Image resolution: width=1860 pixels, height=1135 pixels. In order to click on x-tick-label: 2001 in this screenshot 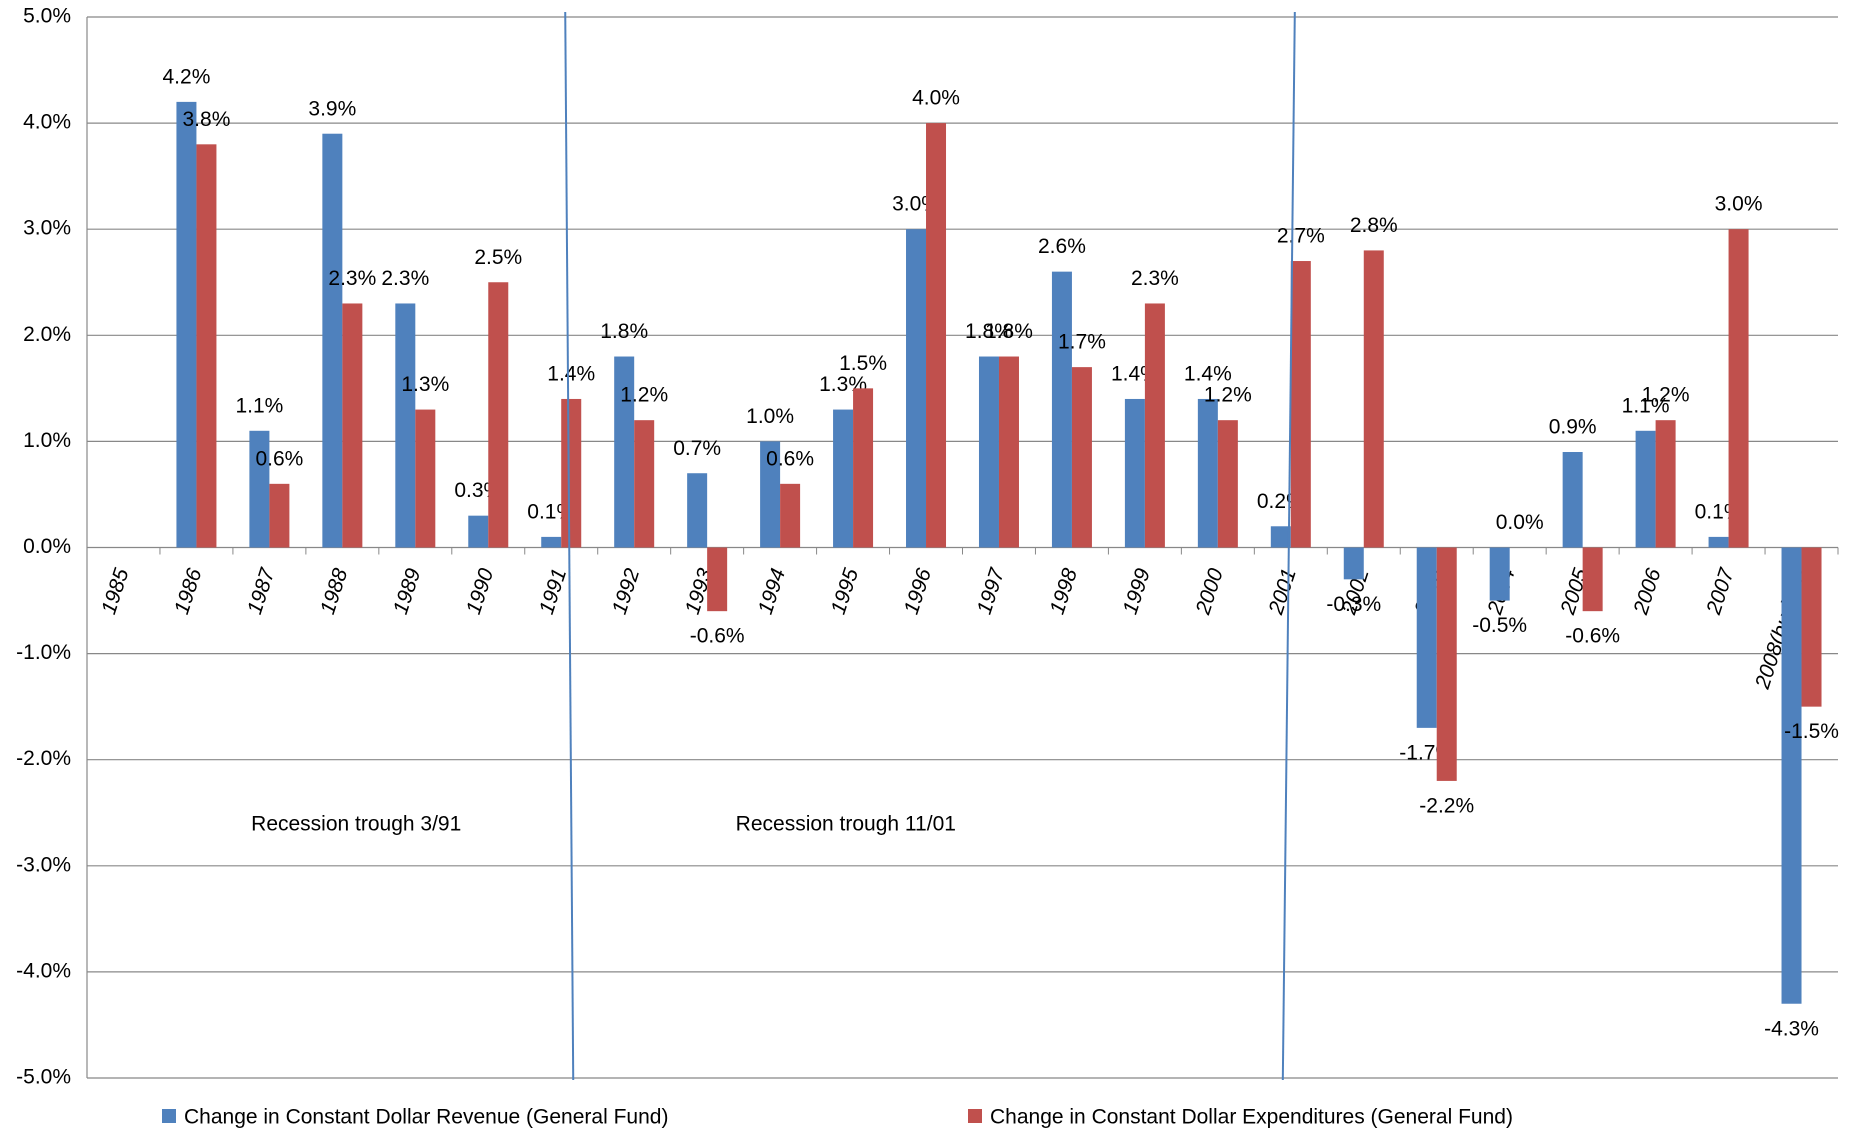, I will do `click(1282, 592)`.